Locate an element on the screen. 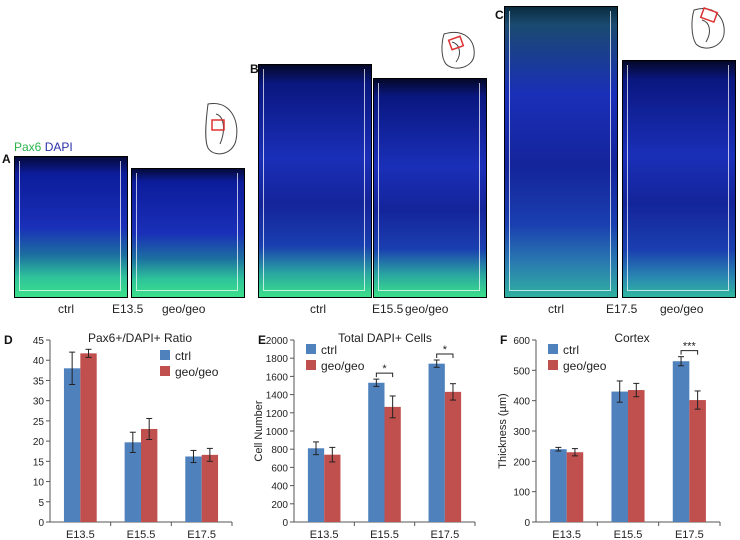 This screenshot has height=540, width=740. caption-c-geo: geo/geo is located at coordinates (682, 309).